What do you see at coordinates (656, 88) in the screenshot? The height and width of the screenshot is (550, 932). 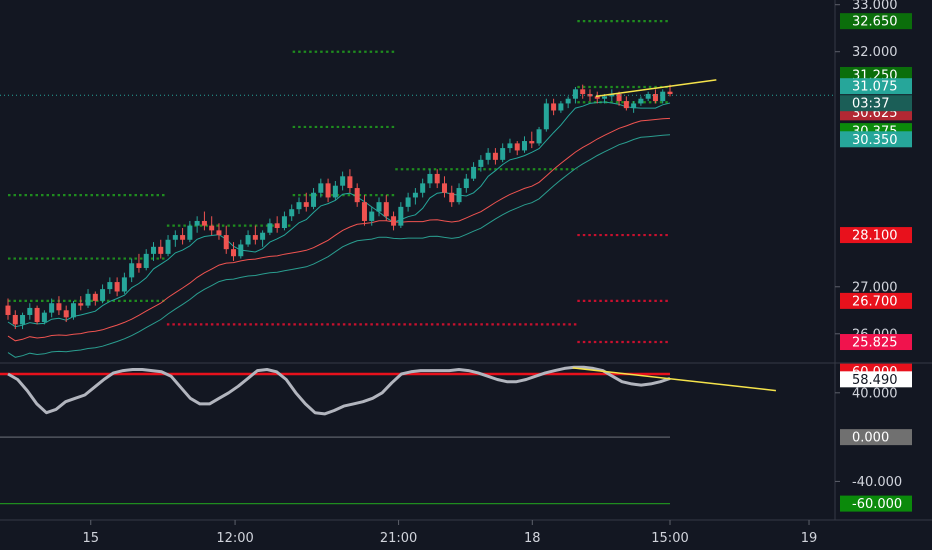 I see `price-trendline` at bounding box center [656, 88].